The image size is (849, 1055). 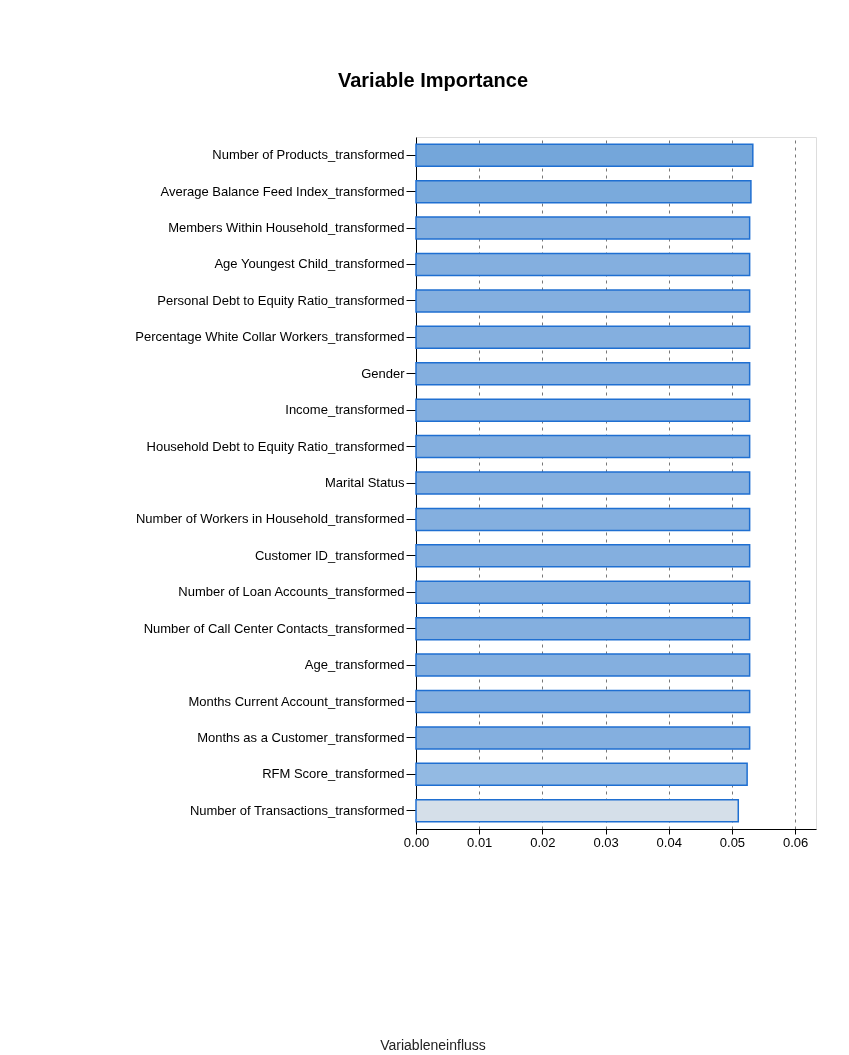 I want to click on y-tick-label: Age_transformed, so click(x=354, y=665).